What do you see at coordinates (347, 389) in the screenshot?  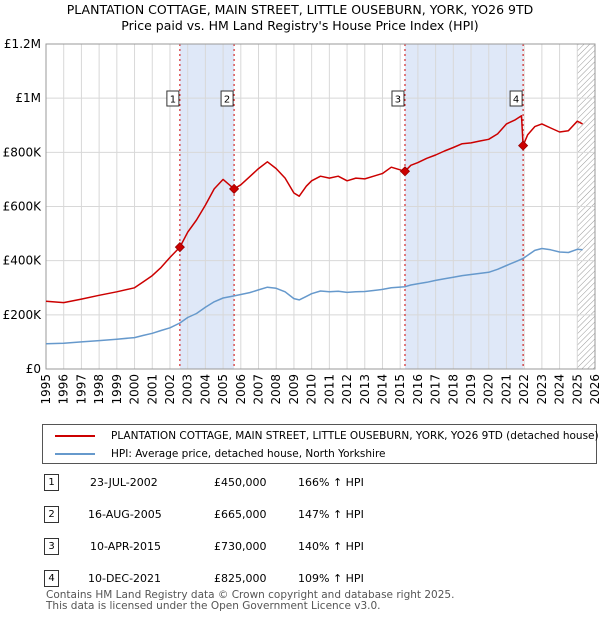 I see `x-tick-label: 2012` at bounding box center [347, 389].